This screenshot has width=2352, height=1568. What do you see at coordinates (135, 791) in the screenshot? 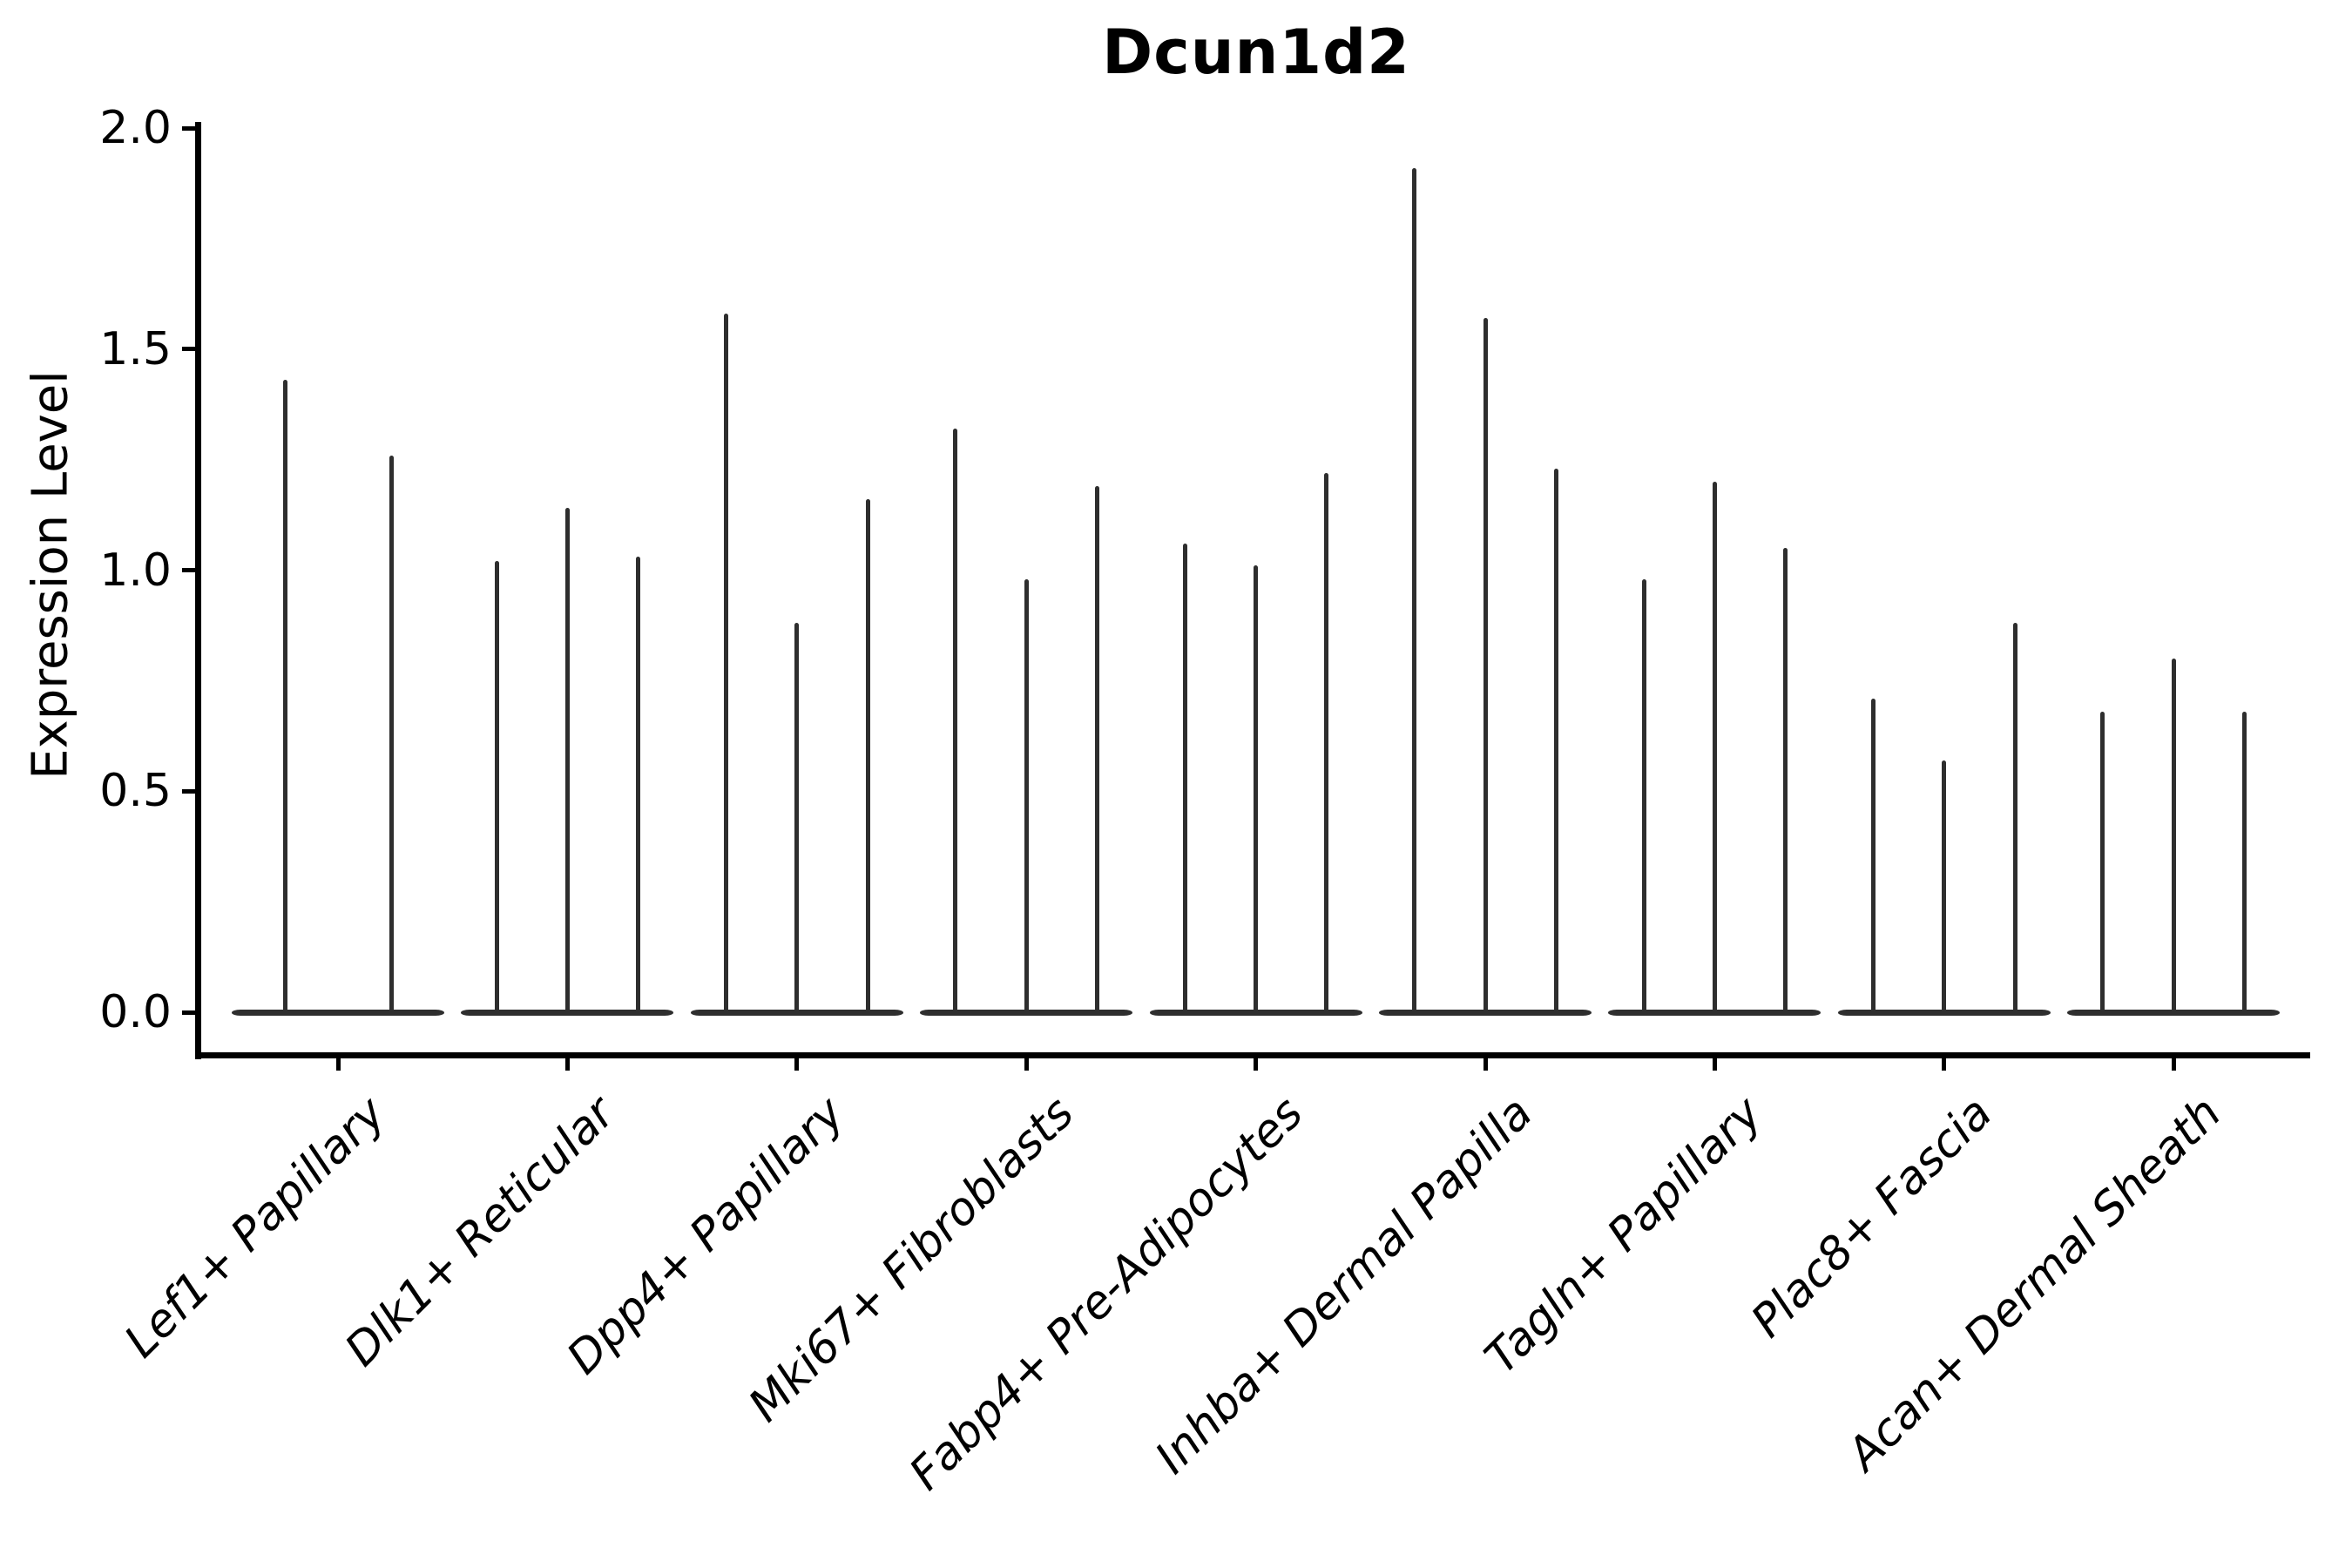
I see `y-tick-label: 0.5` at bounding box center [135, 791].